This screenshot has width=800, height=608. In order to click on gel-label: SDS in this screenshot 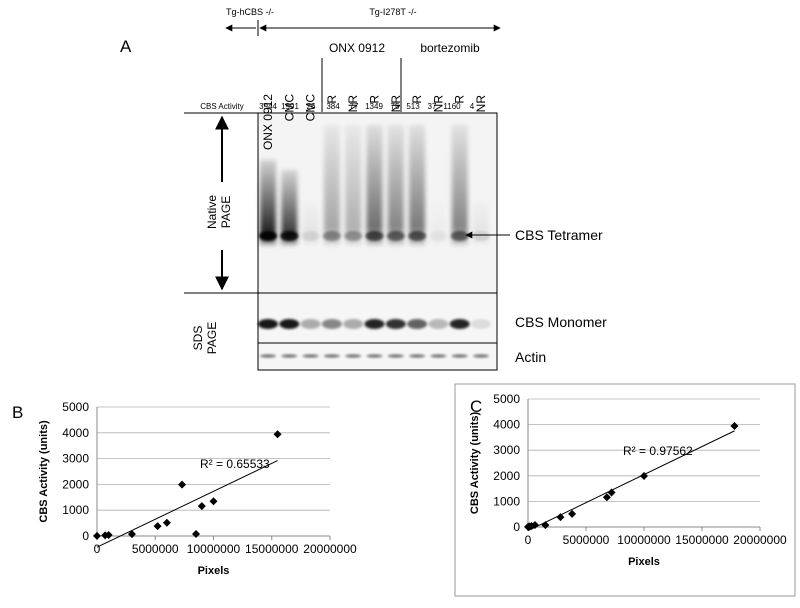, I will do `click(198, 338)`.